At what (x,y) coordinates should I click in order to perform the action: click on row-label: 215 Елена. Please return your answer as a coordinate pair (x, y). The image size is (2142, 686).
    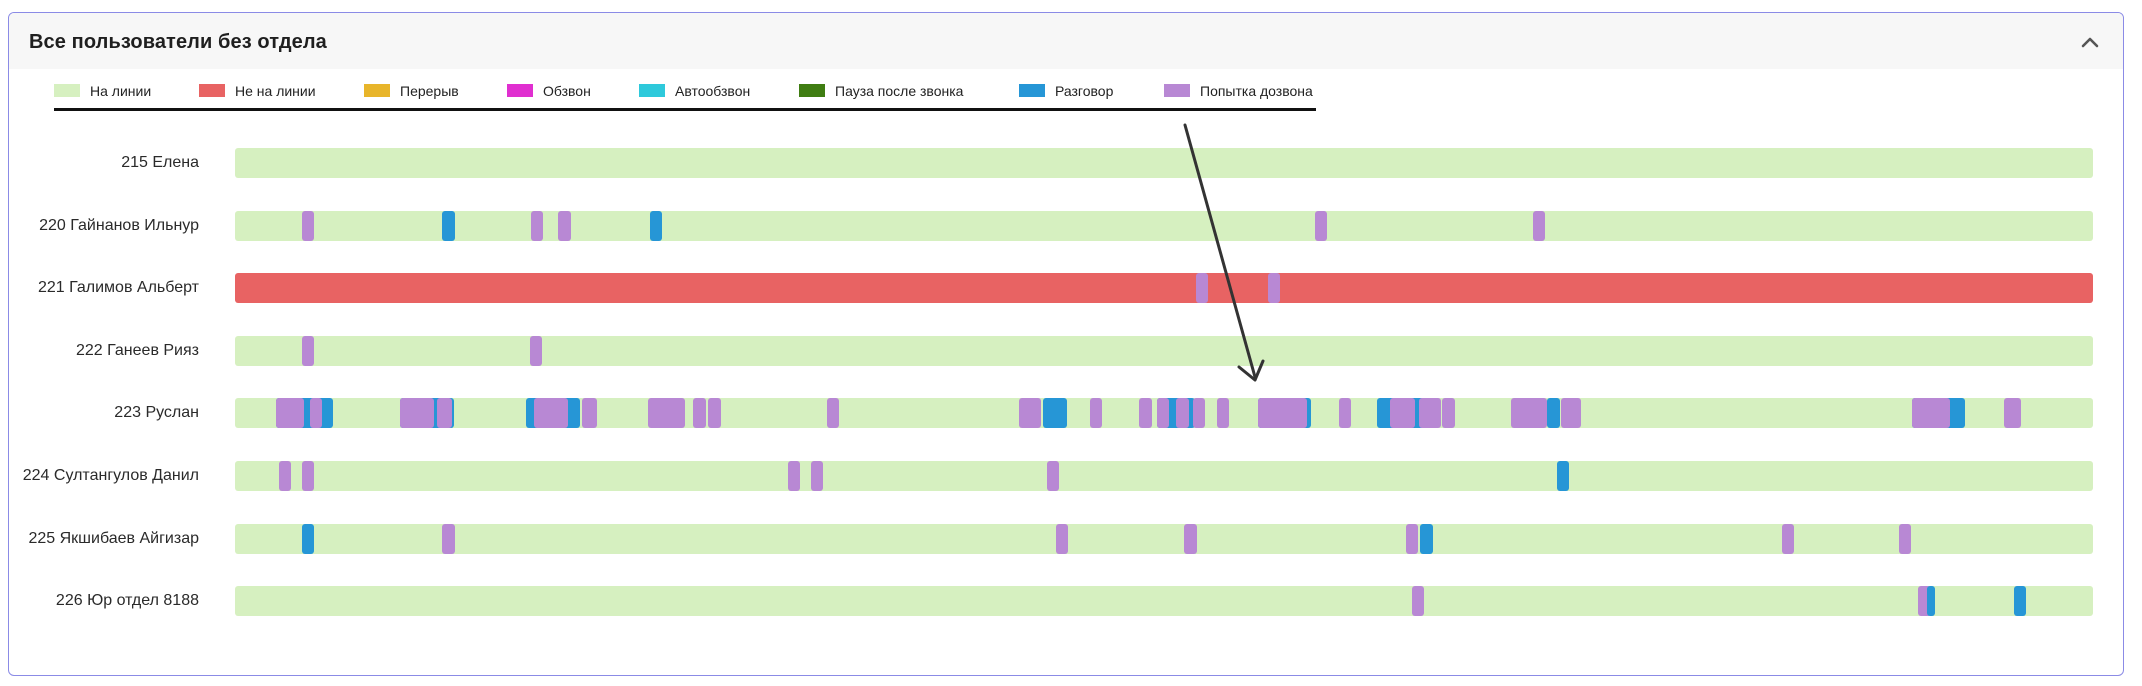
    Looking at the image, I should click on (160, 162).